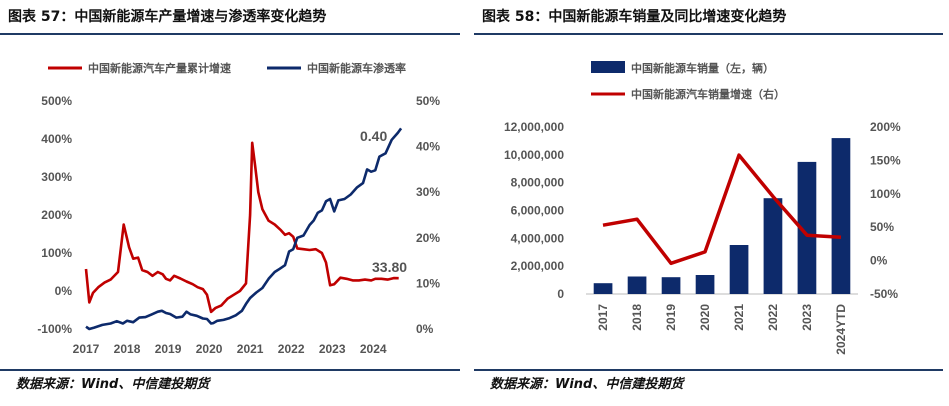 The width and height of the screenshot is (949, 406). I want to click on legend-label: 中国新能源汽车销量增速（右）, so click(708, 94).